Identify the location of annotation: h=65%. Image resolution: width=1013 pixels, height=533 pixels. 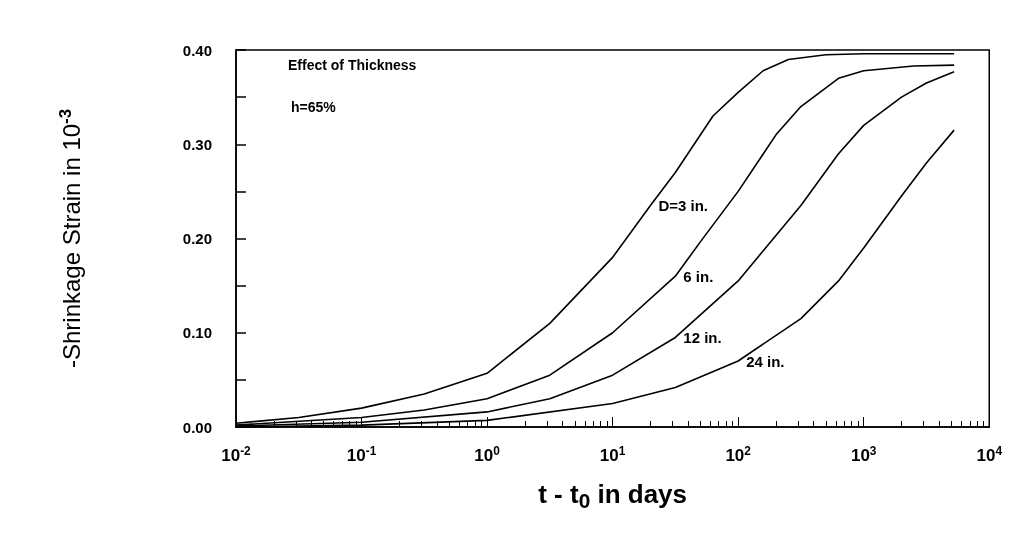
(314, 107).